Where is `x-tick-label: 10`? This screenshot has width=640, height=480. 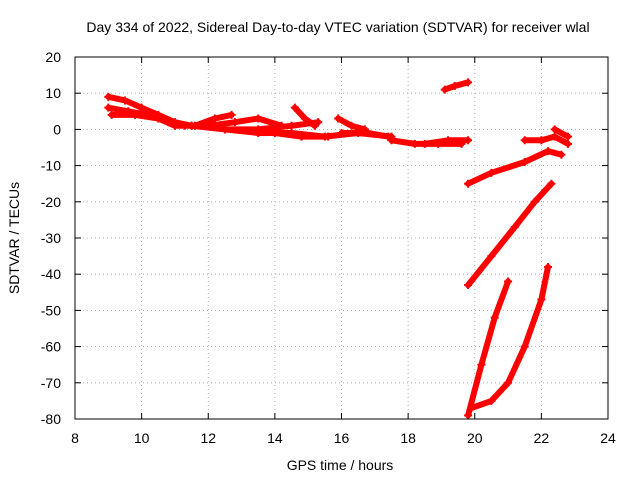
x-tick-label: 10 is located at coordinates (142, 438).